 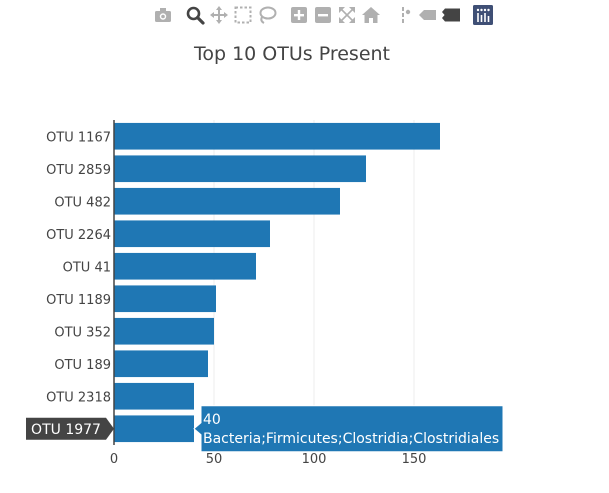 What do you see at coordinates (483, 15) in the screenshot?
I see `plotly-logo-icon` at bounding box center [483, 15].